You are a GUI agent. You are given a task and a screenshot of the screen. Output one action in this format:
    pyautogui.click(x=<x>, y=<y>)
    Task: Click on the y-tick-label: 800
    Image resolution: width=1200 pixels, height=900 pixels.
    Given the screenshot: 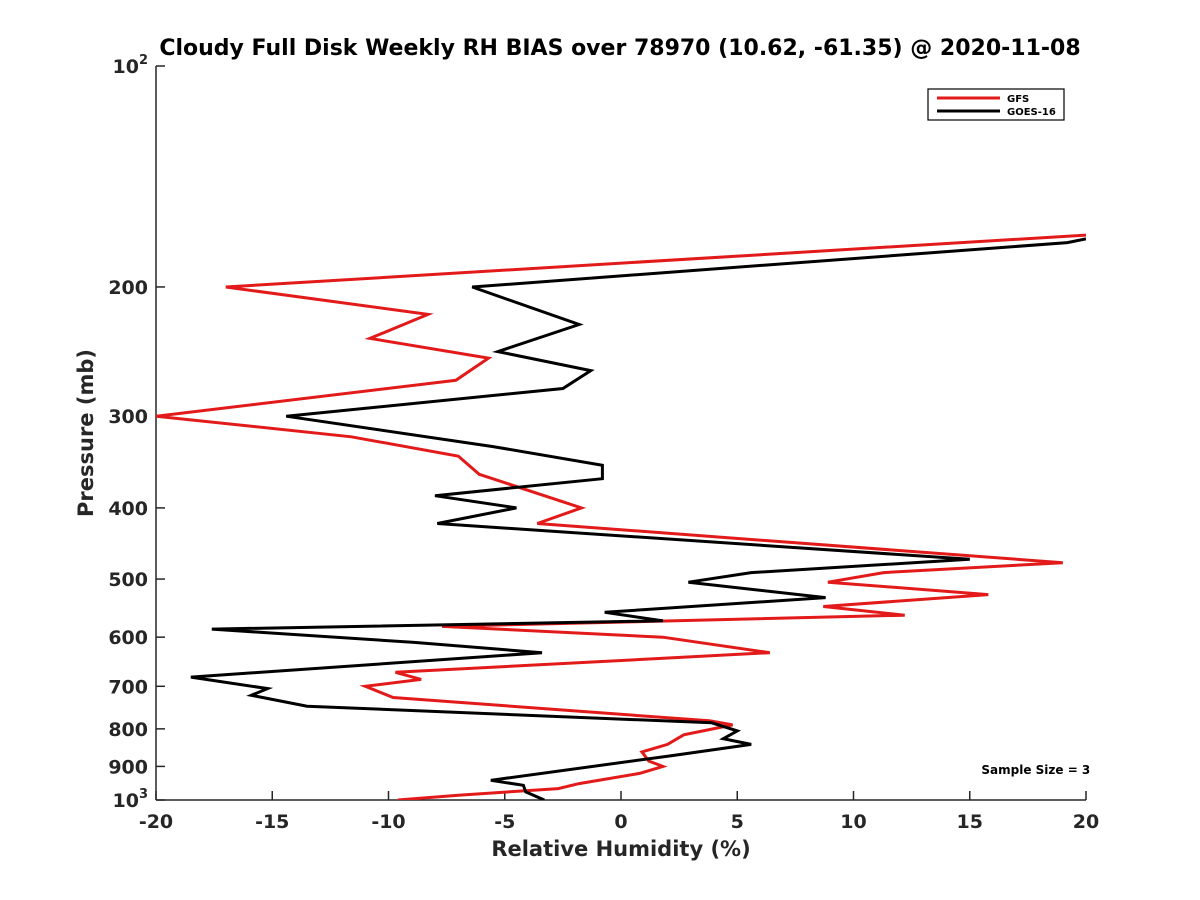 What is the action you would take?
    pyautogui.click(x=128, y=730)
    